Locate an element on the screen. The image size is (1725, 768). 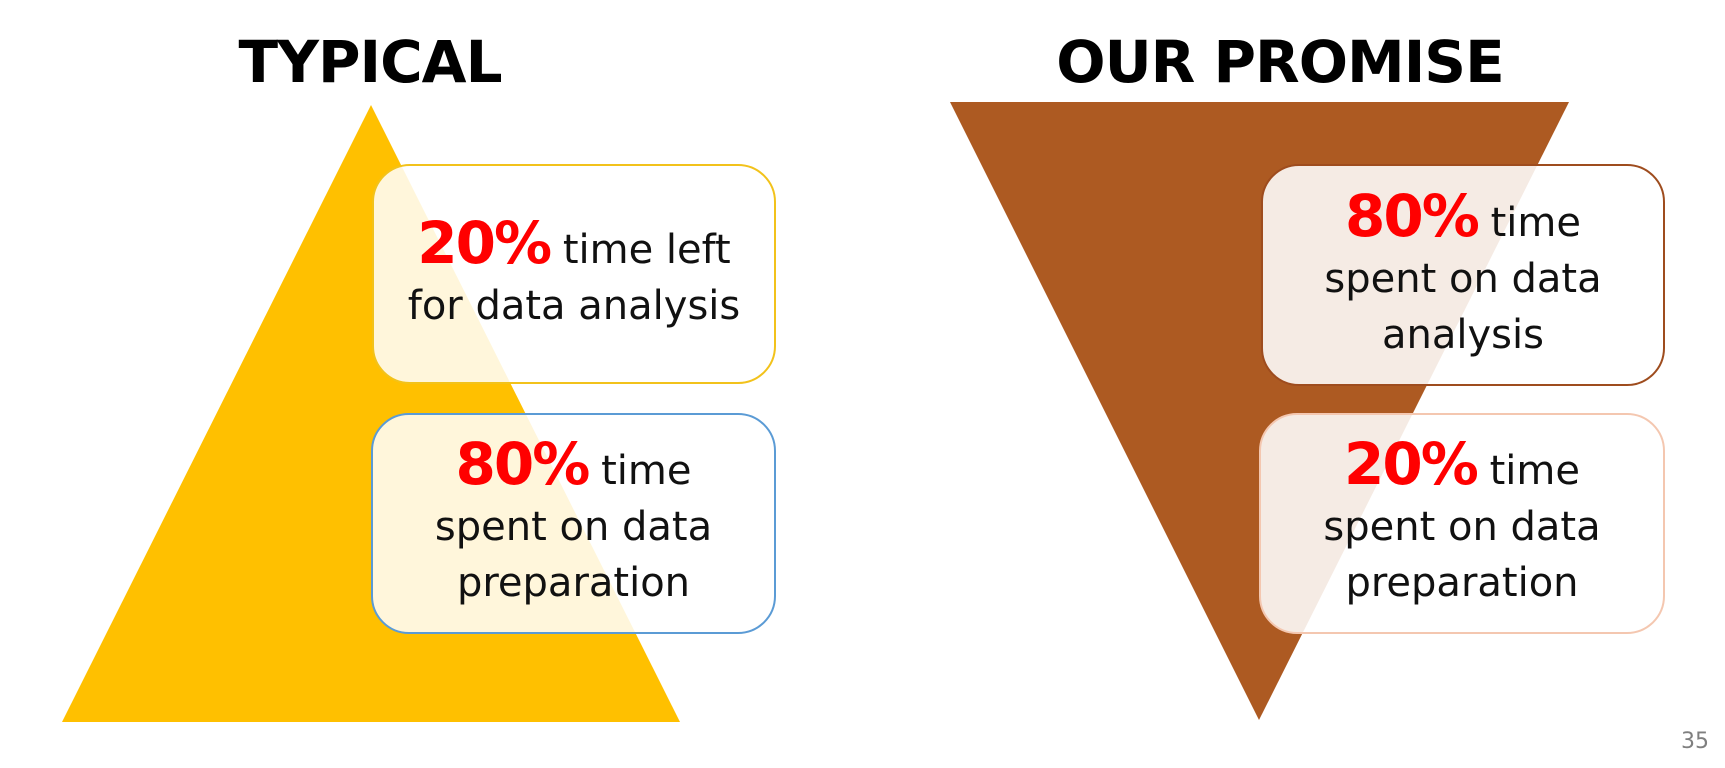
promise-analysis-line3: analysis is located at coordinates (1463, 334).